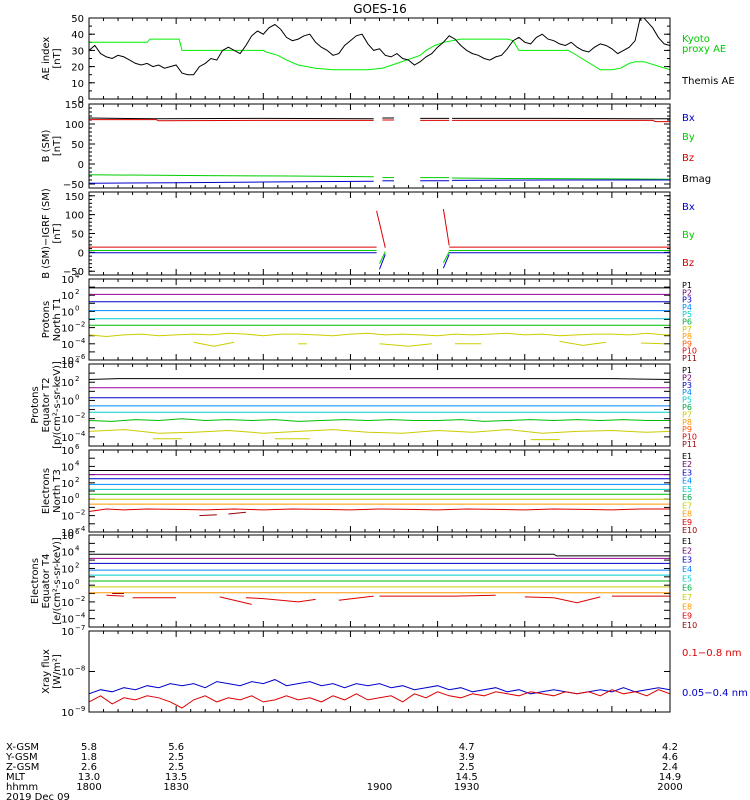  Describe the element at coordinates (46, 233) in the screenshot. I see `y-axis-label: B (SM)−IGRF (SM)` at that location.